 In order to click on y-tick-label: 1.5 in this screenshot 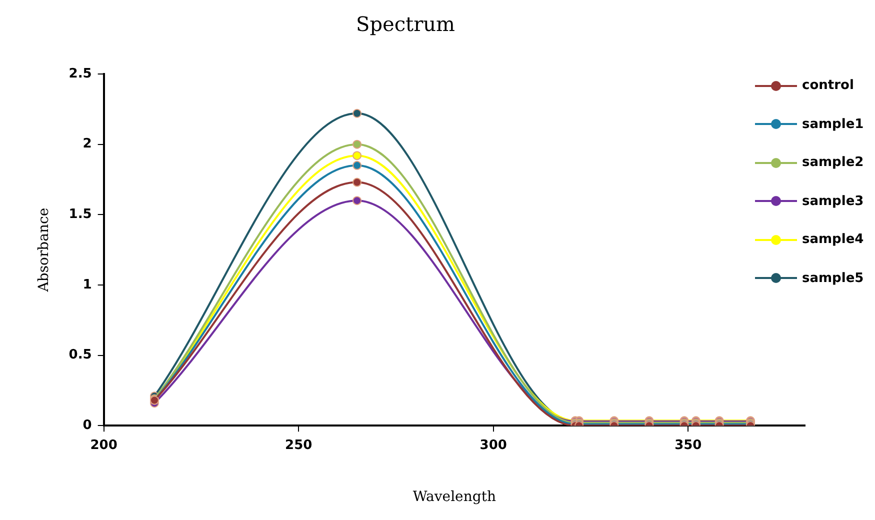, I will do `click(80, 214)`.